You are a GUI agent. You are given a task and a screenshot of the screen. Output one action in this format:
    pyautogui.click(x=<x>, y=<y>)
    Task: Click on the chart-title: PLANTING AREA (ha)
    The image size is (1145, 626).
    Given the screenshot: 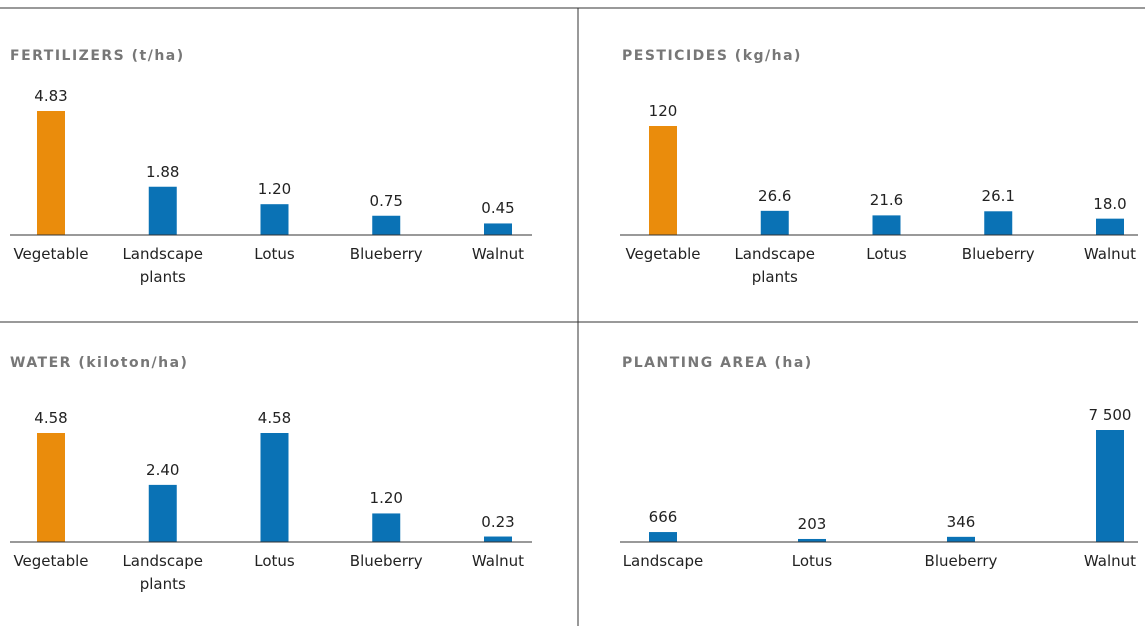 What is the action you would take?
    pyautogui.click(x=717, y=363)
    